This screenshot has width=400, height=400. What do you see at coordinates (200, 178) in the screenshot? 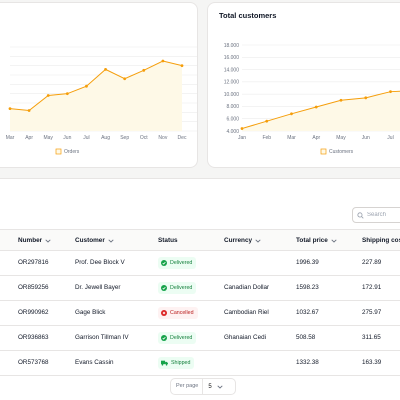
I see `section-divider` at bounding box center [200, 178].